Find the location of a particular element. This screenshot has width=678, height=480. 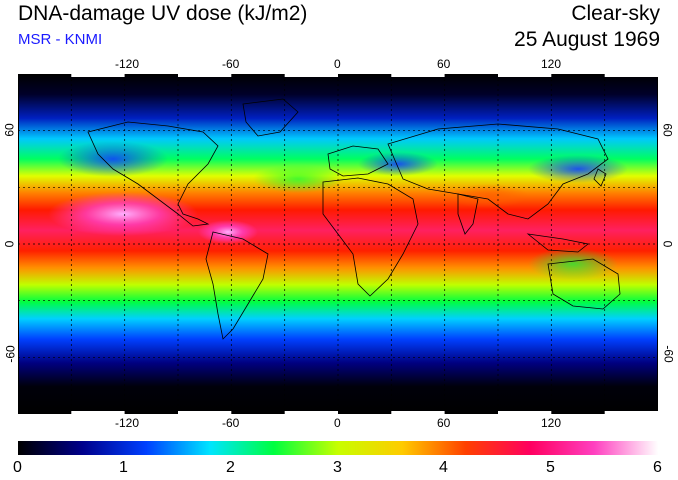

coast-north-america is located at coordinates (153, 174).